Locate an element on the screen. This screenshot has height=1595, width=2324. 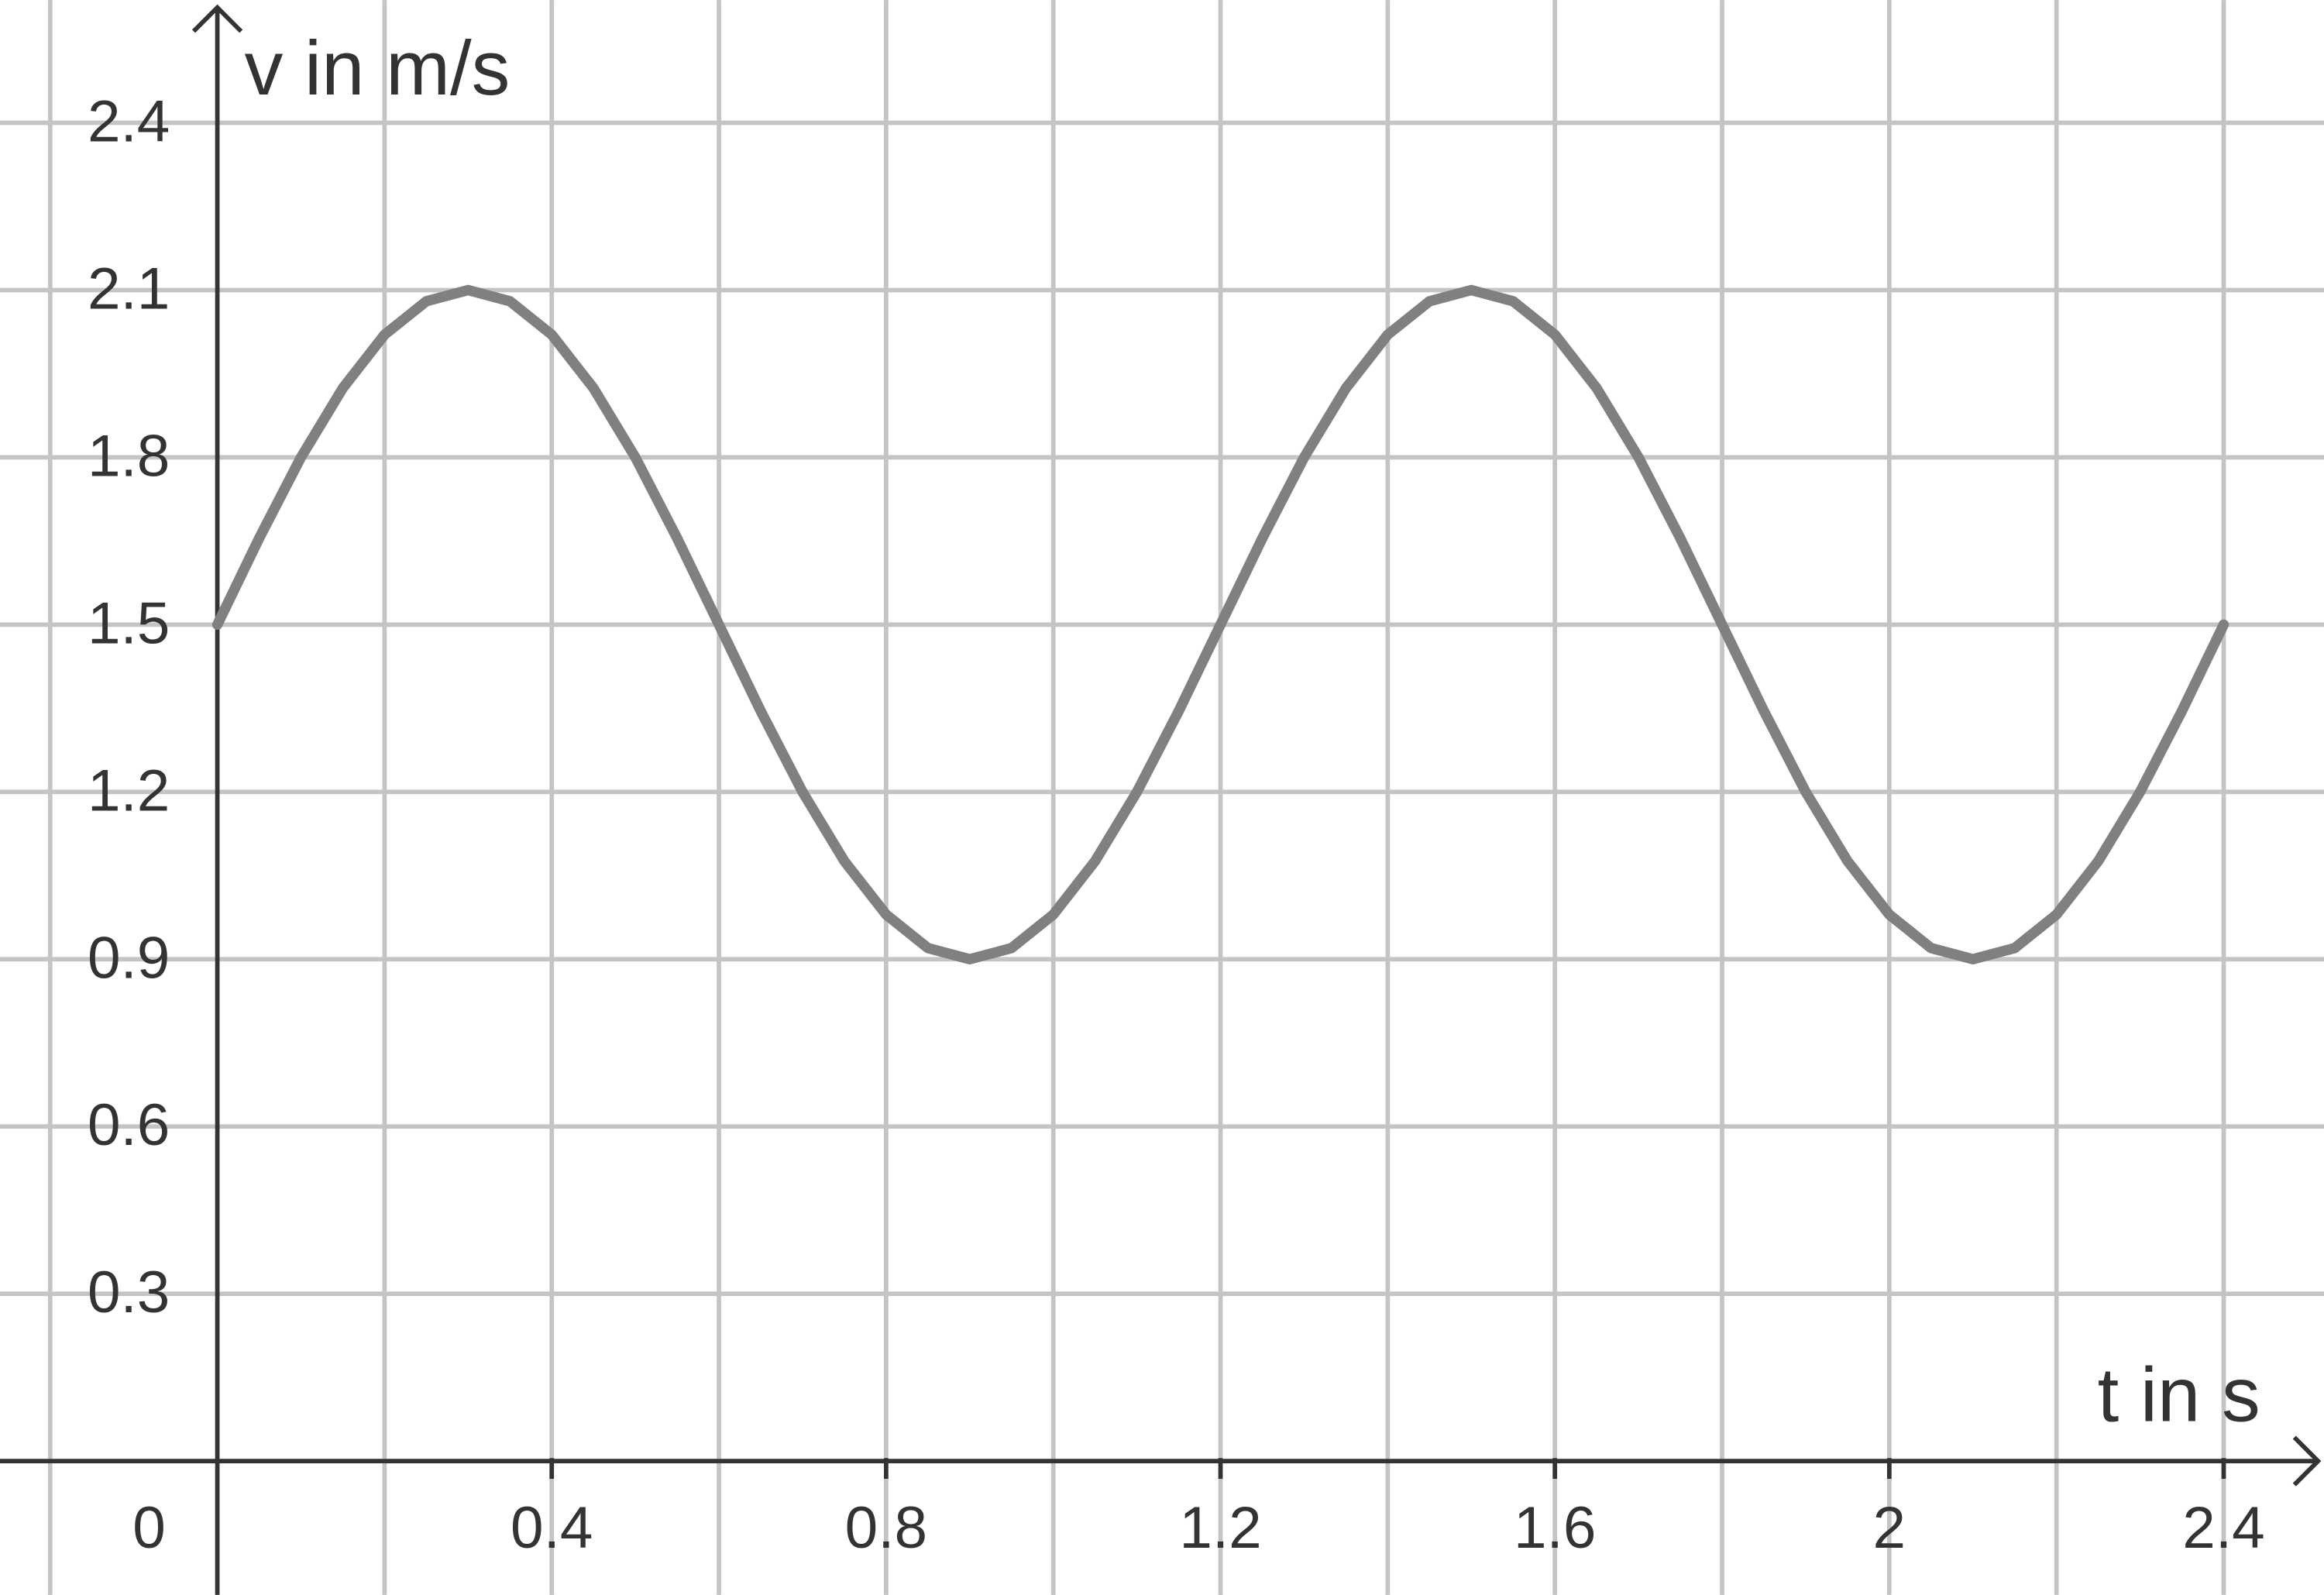
x-tick-label: 1.2 is located at coordinates (1220, 1528).